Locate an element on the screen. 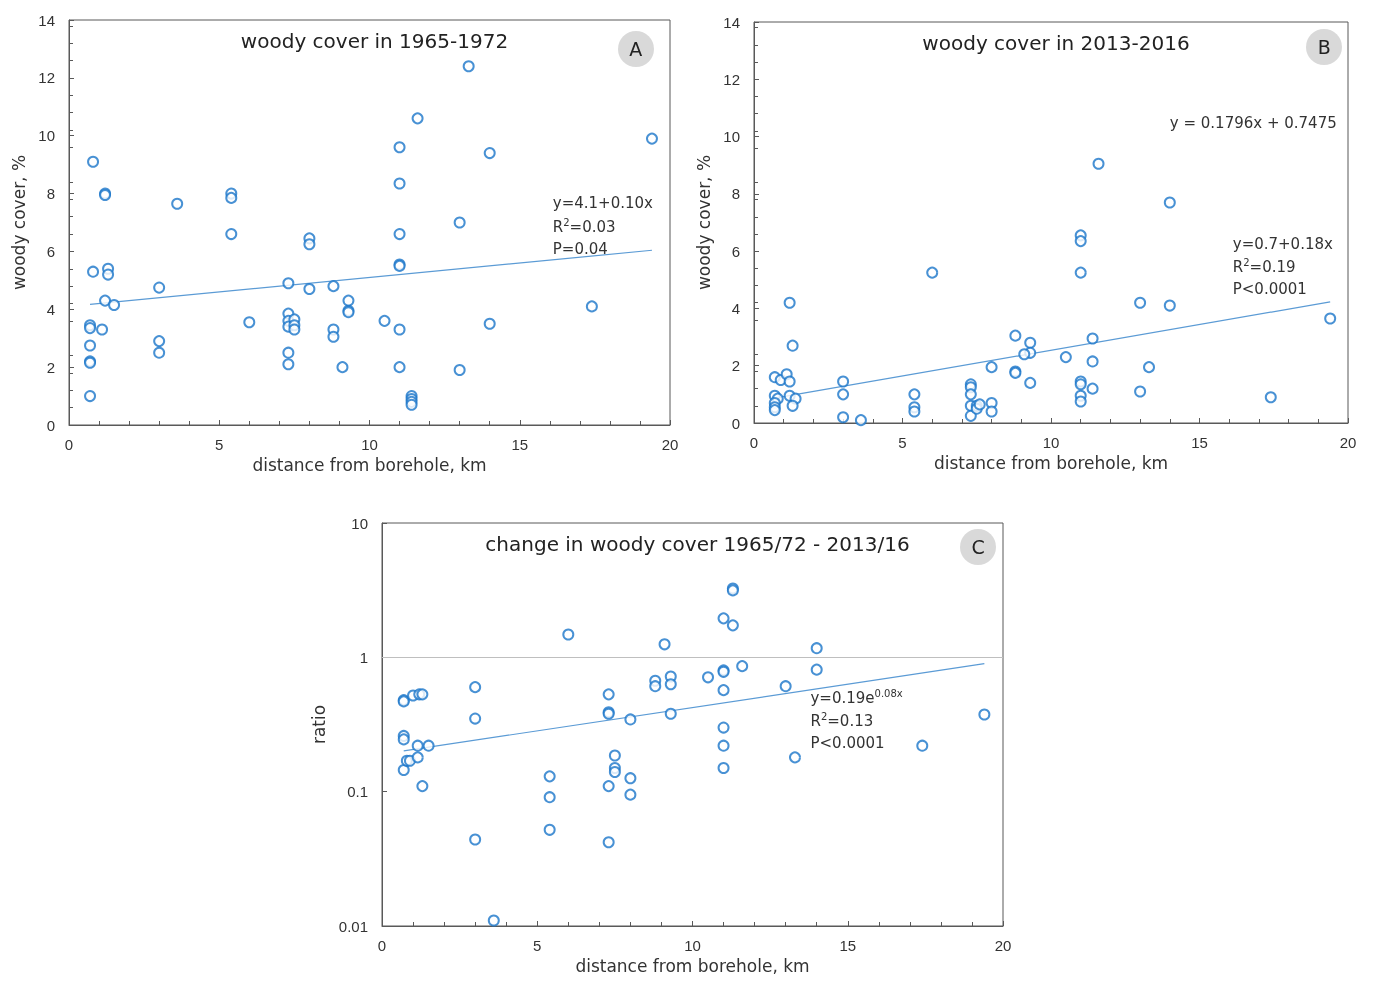 Image resolution: width=1374 pixels, height=993 pixels. text: change in woody cover 1965/72 - 2013/16 is located at coordinates (697, 544).